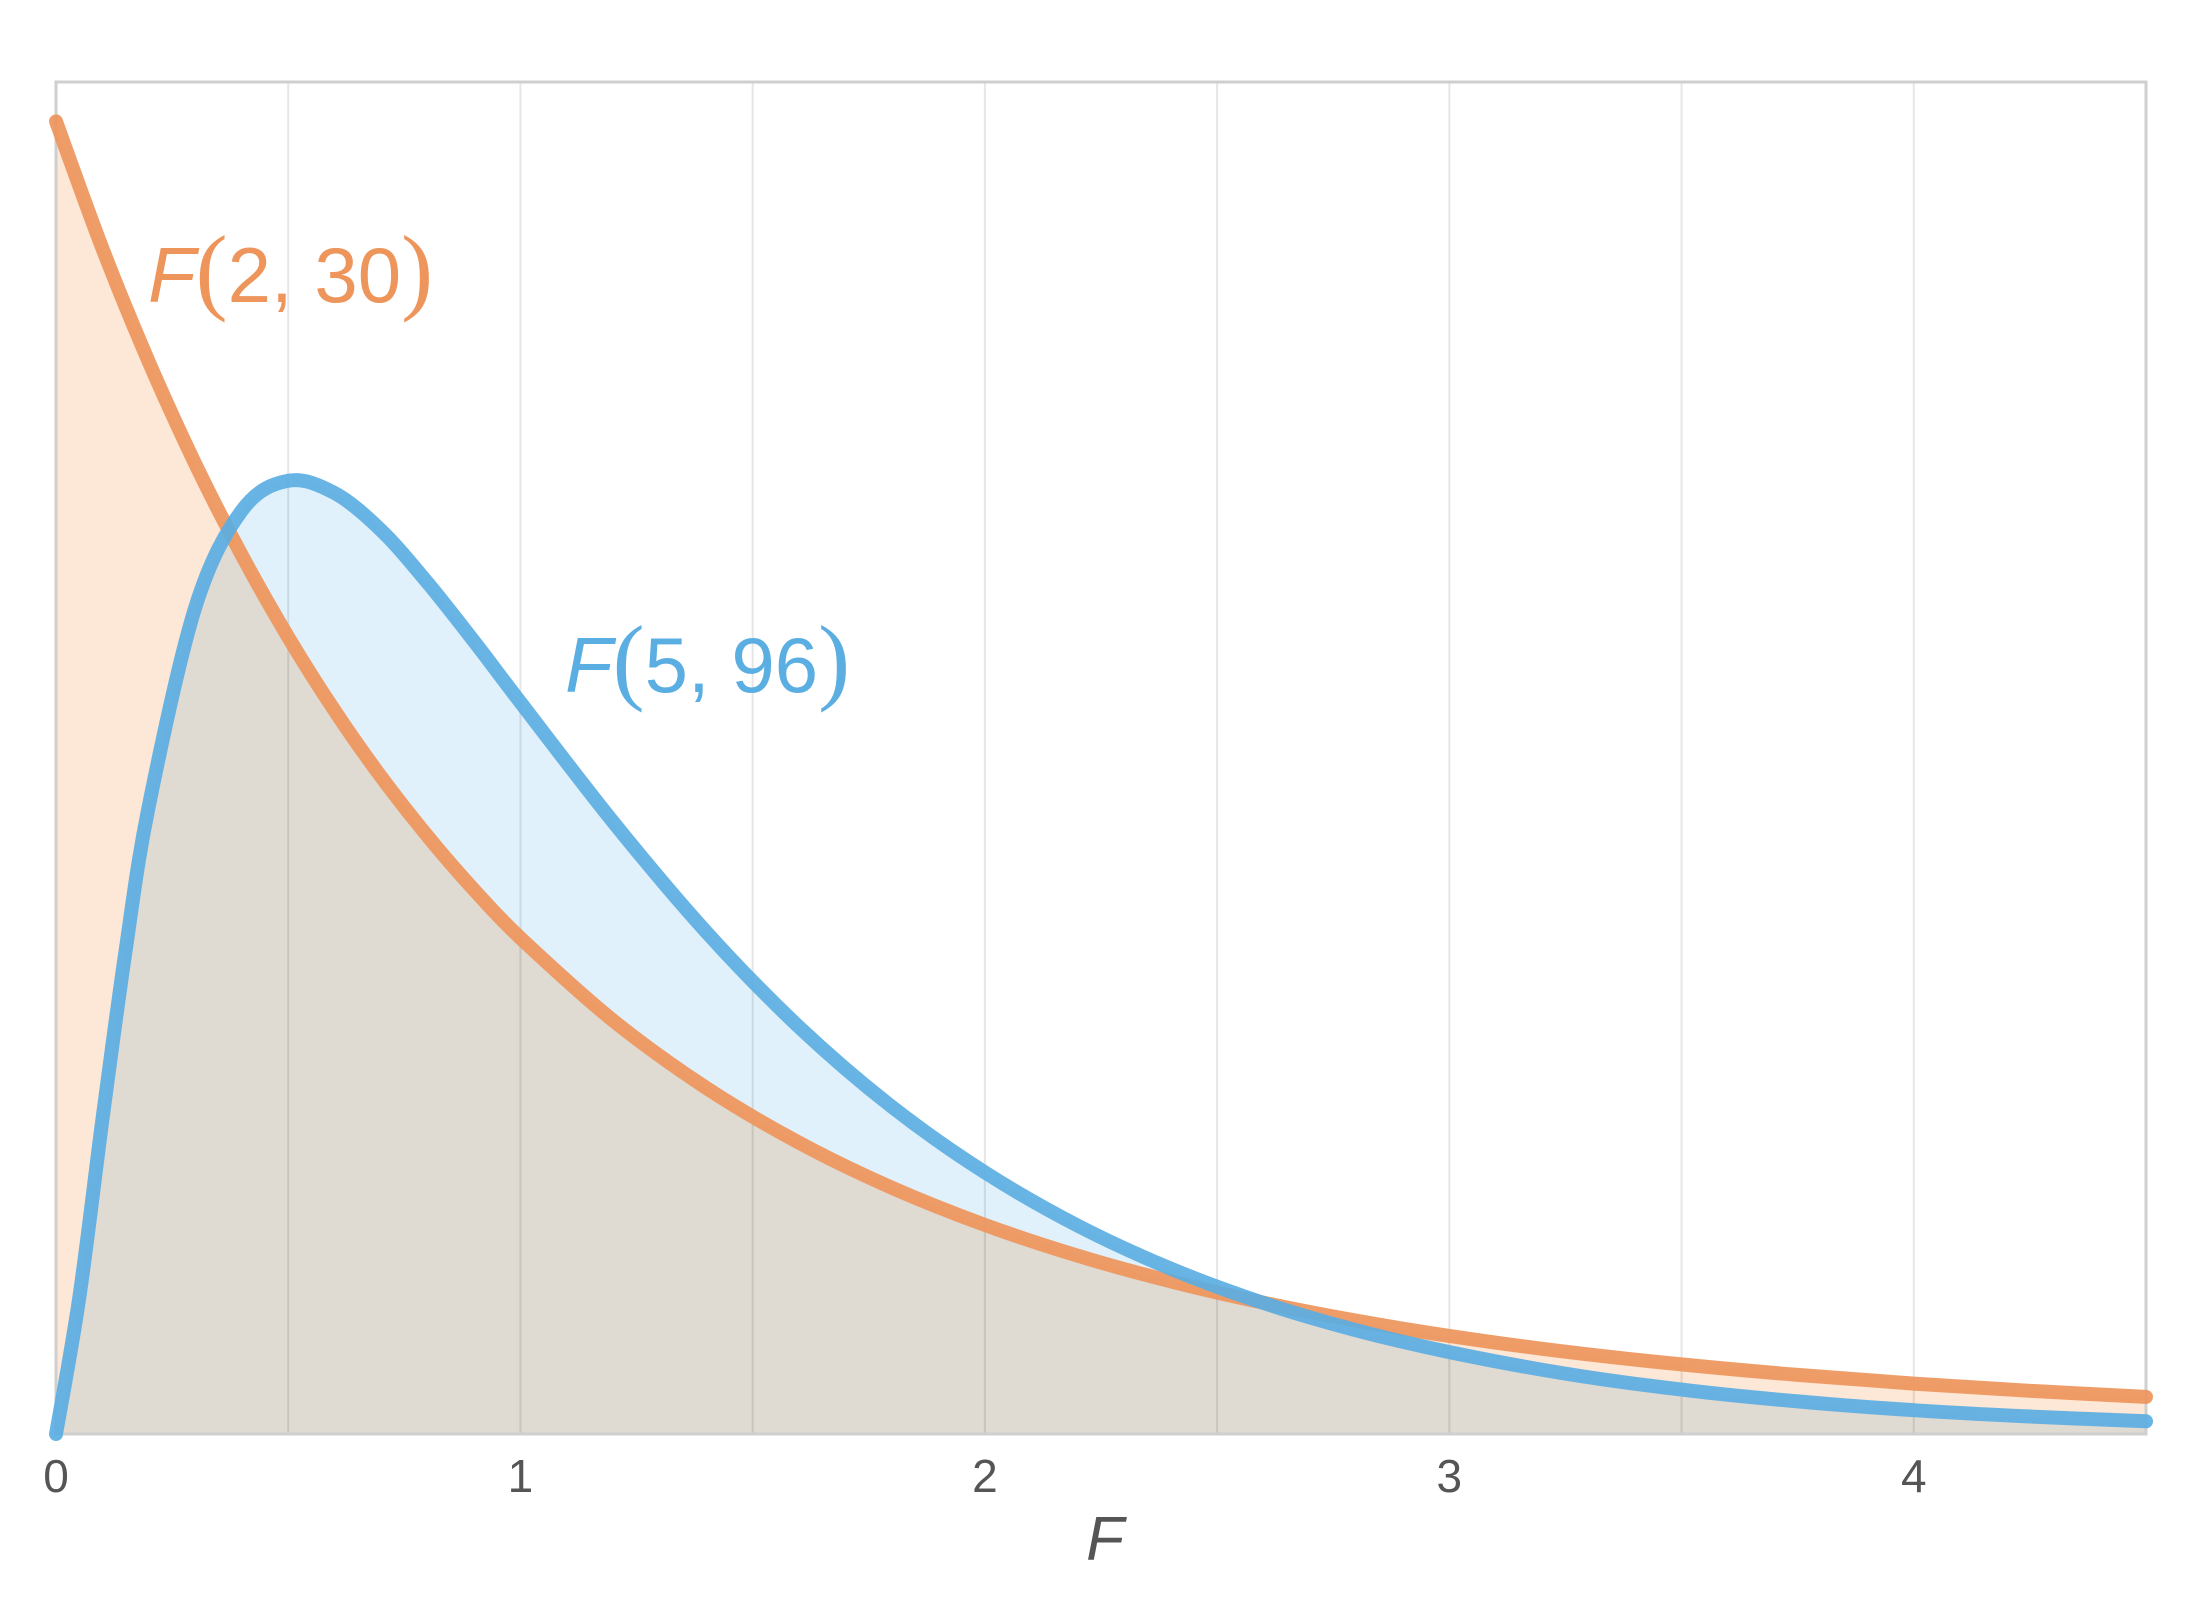 The image size is (2200, 1600). Describe the element at coordinates (314, 275) in the screenshot. I see `series-label-args: 2, 30` at that location.